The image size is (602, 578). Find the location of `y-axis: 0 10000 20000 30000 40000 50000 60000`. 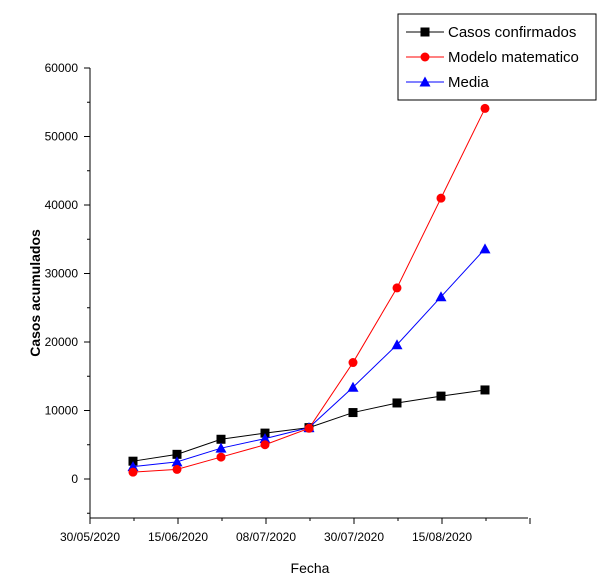

y-axis: 0 10000 20000 30000 40000 50000 60000 is located at coordinates (68, 289).